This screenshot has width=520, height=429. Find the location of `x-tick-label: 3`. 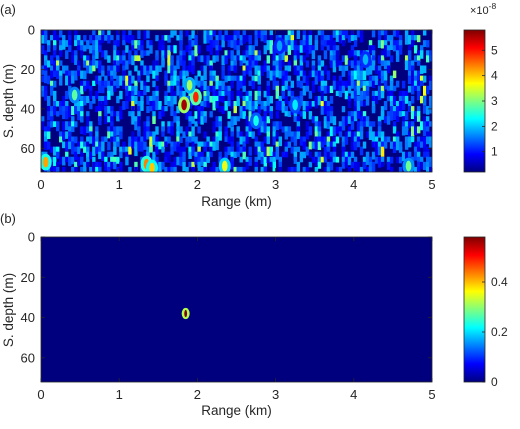

x-tick-label: 3 is located at coordinates (275, 394).